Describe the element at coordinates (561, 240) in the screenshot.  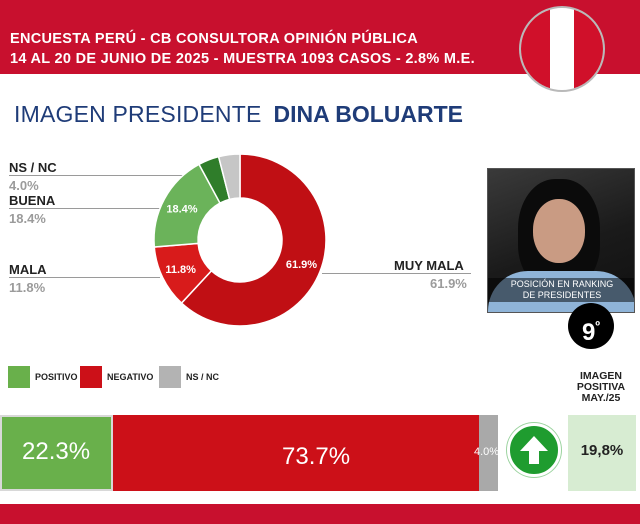
I see `president-photo: POSICIÓN EN RANKING DE PRESIDENTES` at that location.